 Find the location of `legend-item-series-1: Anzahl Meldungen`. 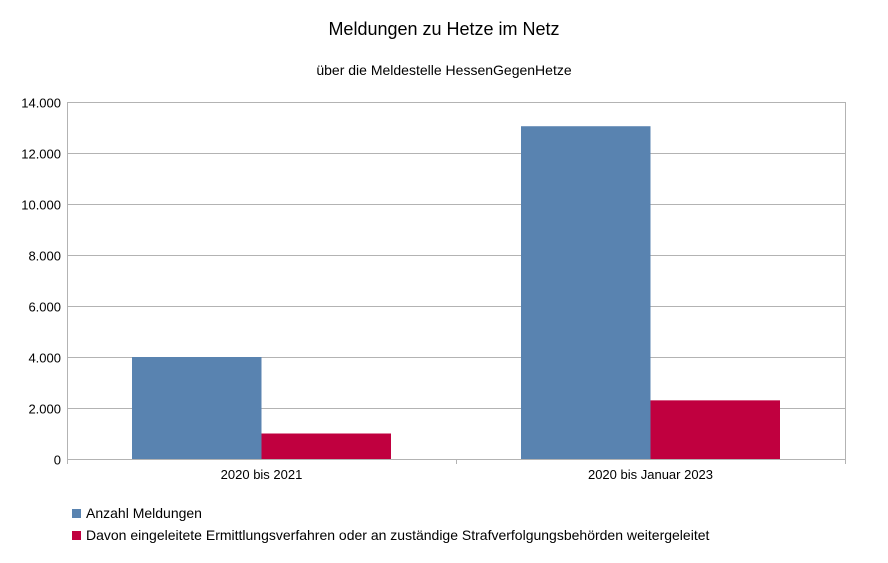

legend-item-series-1: Anzahl Meldungen is located at coordinates (390, 513).